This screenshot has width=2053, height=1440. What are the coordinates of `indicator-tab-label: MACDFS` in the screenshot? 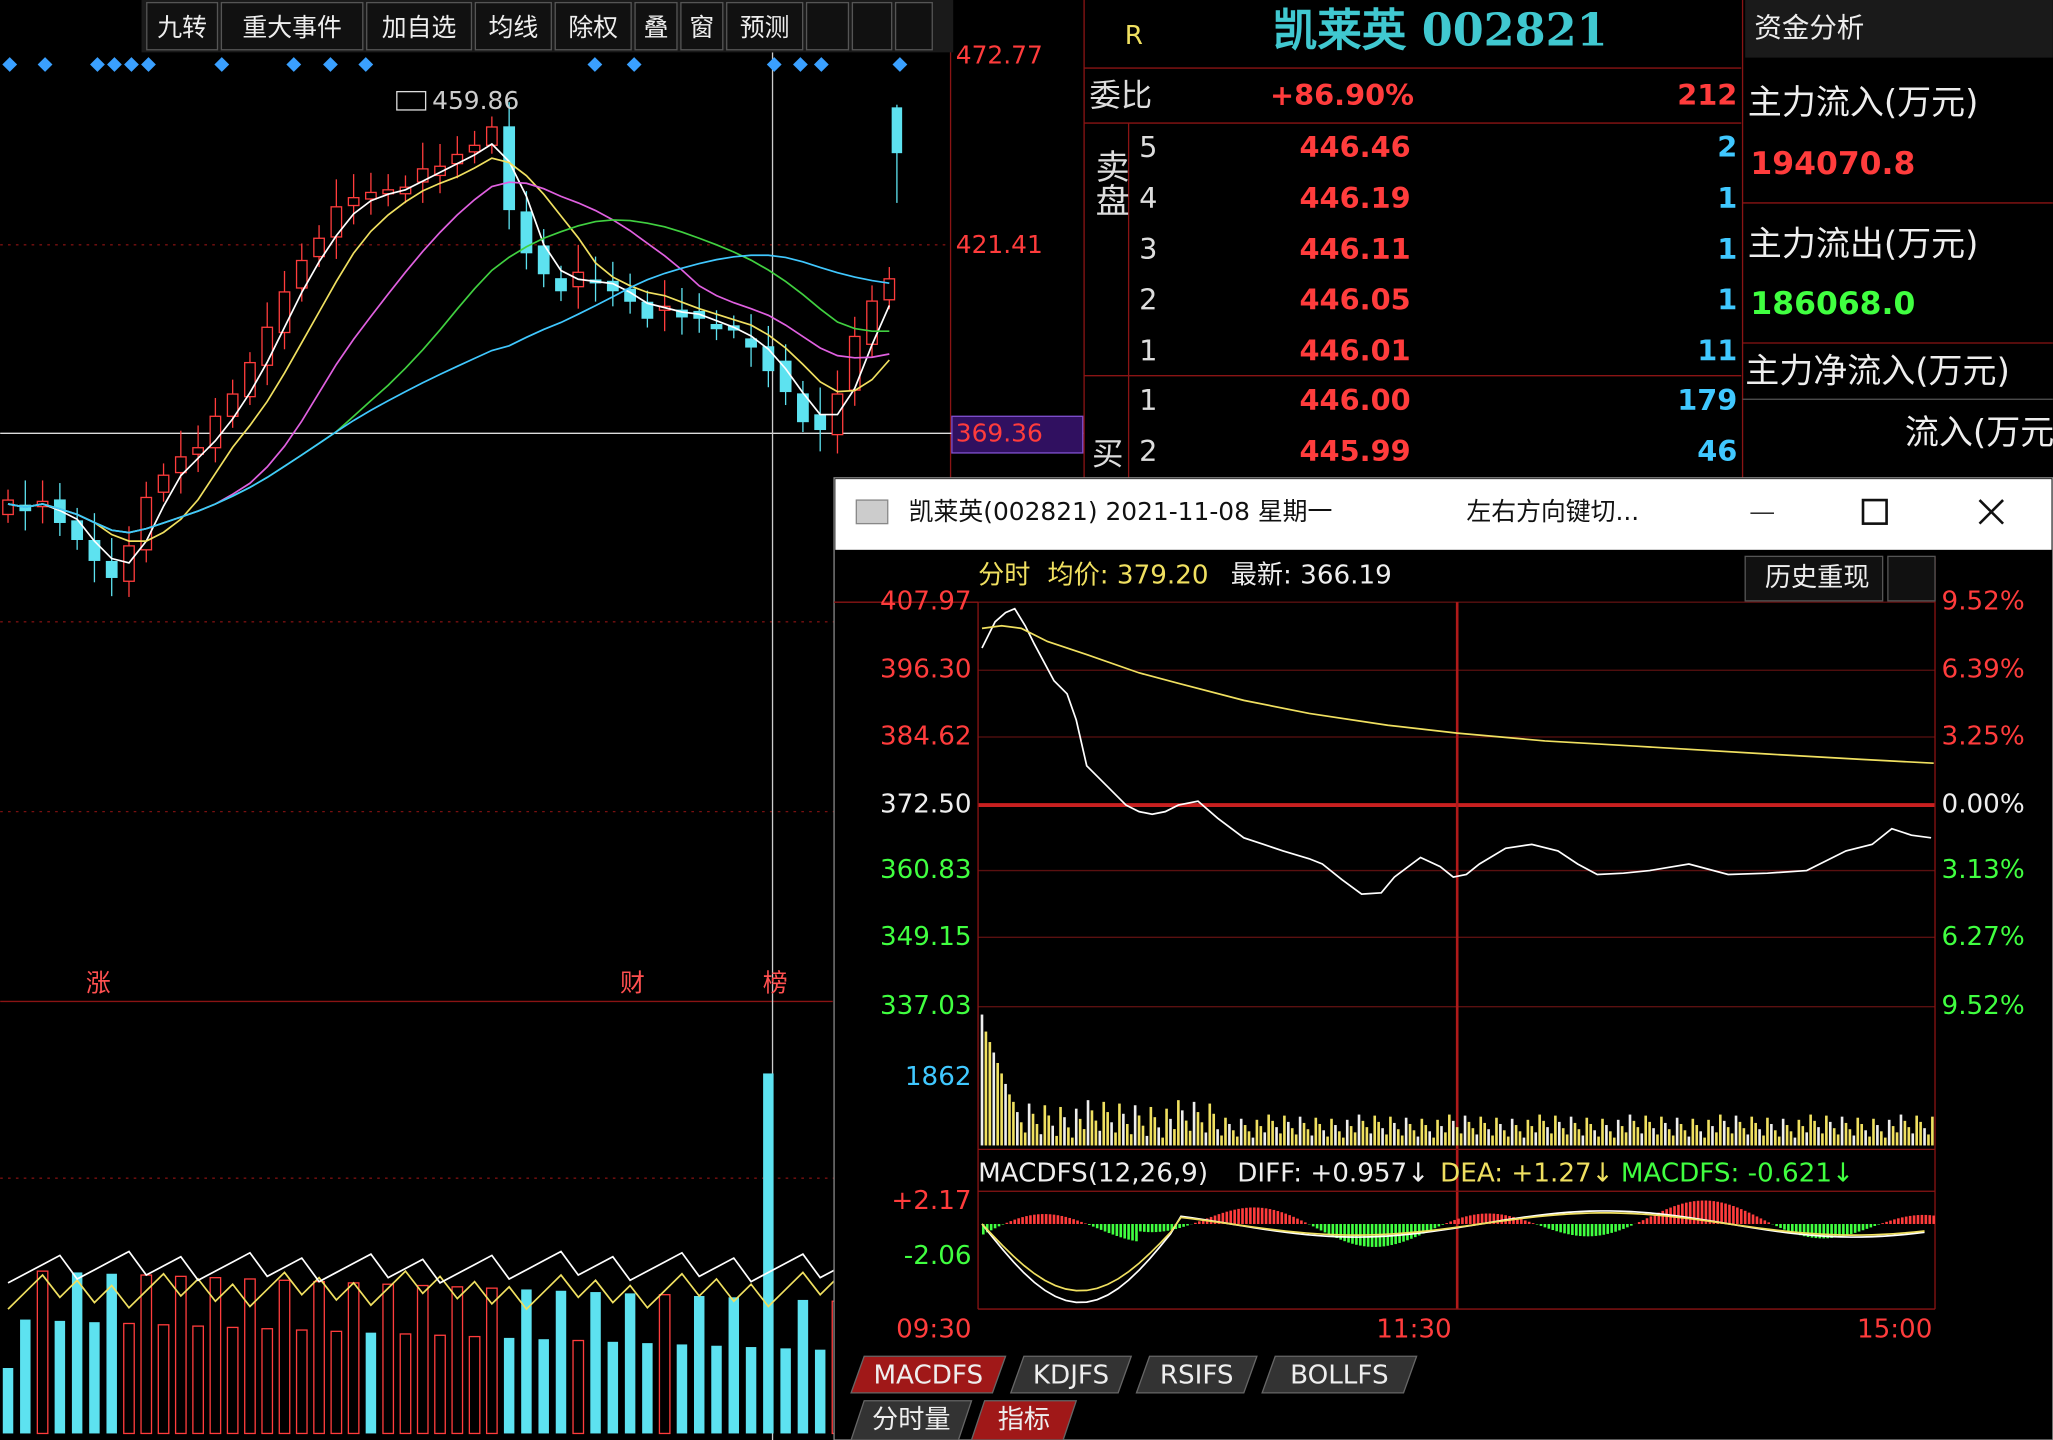 It's located at (928, 1375).